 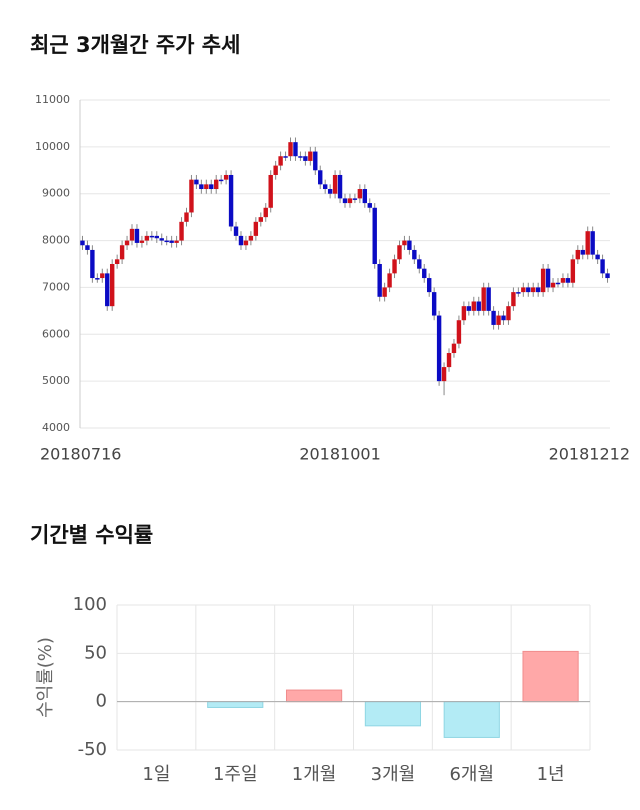 What do you see at coordinates (92, 749) in the screenshot?
I see `y-tick-label: -50` at bounding box center [92, 749].